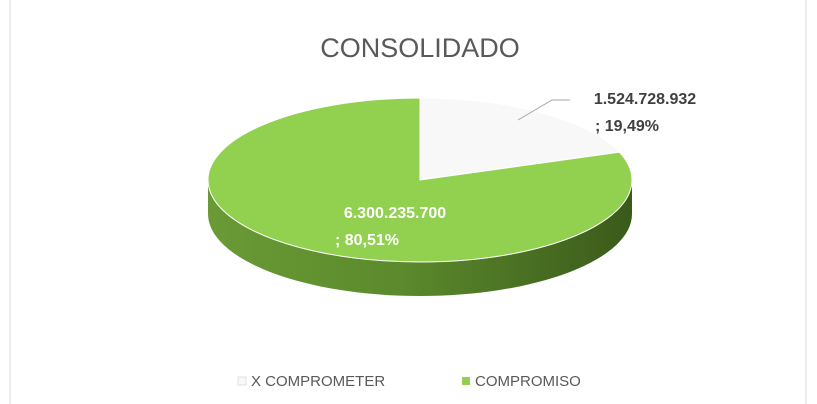 This screenshot has height=404, width=817. Describe the element at coordinates (520, 139) in the screenshot. I see `pie-slice` at that location.